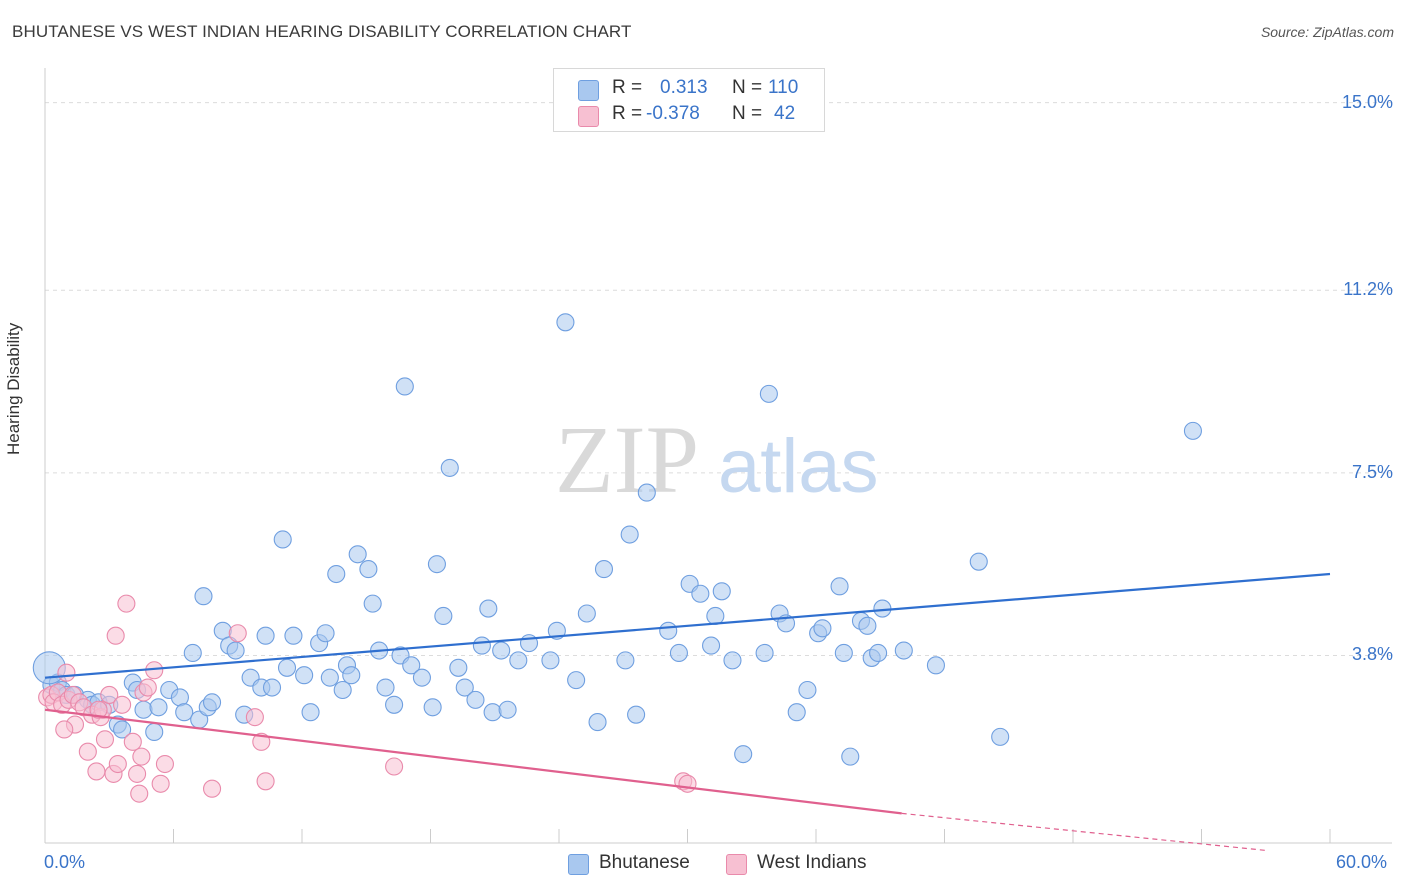 The height and width of the screenshot is (892, 1406). What do you see at coordinates (673, 113) in the screenshot?
I see `legend-r-value-west-indians: -0.378` at bounding box center [673, 113].